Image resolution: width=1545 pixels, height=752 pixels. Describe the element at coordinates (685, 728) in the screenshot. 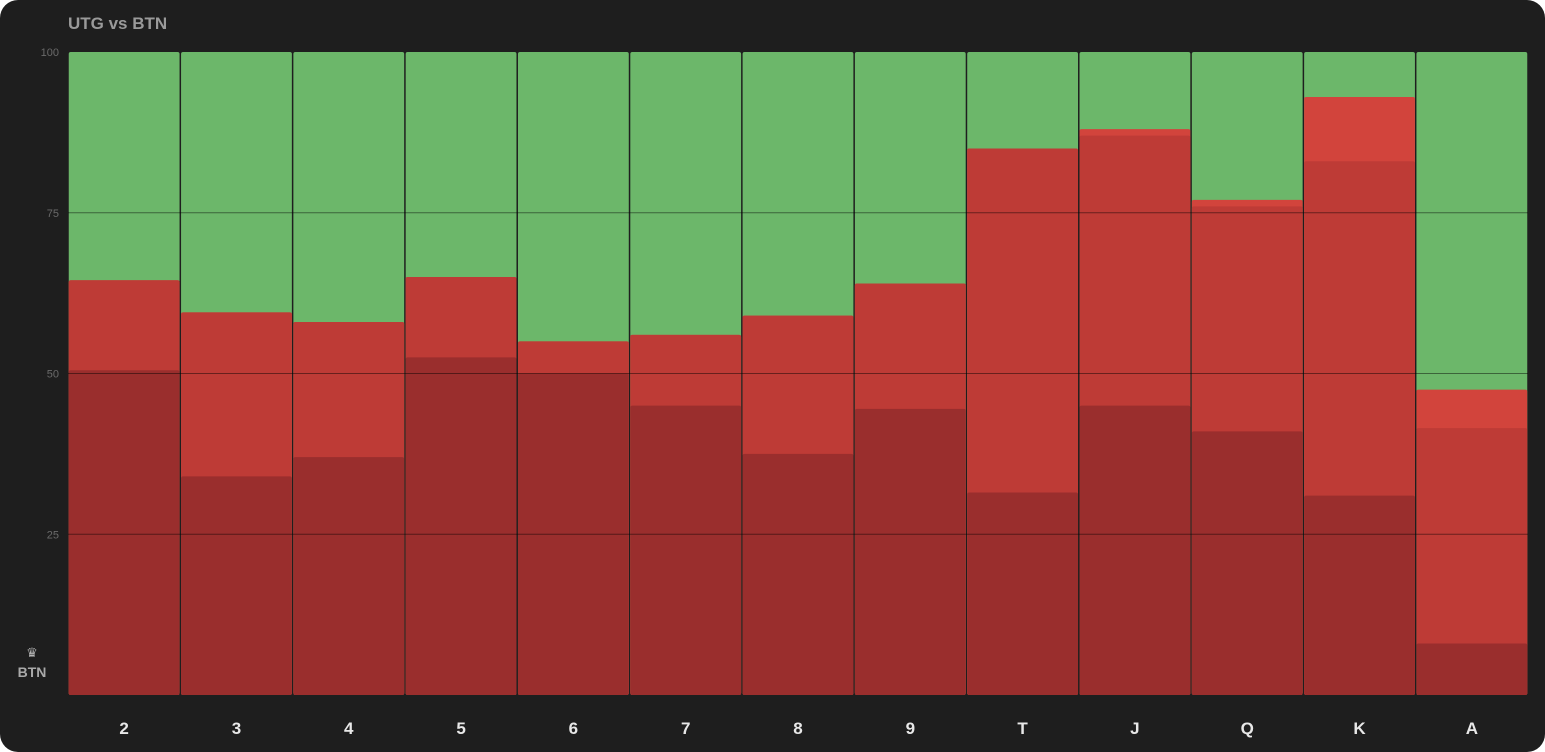

I see `x-tick-label: 7` at that location.